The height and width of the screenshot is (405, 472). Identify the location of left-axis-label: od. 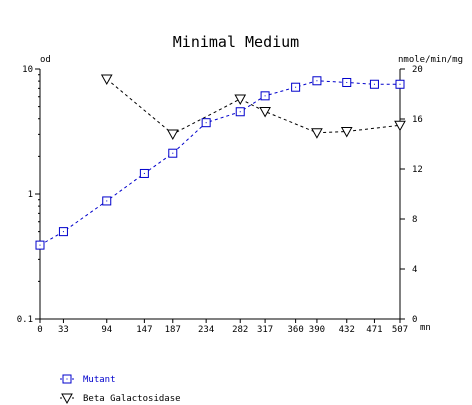
(45, 60).